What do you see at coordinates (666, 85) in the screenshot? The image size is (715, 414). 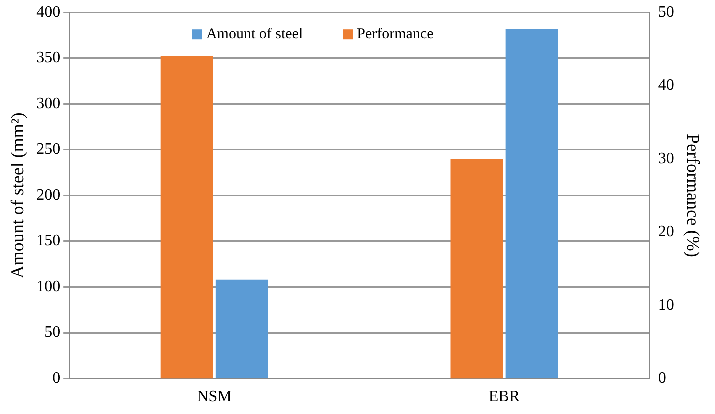 I see `y2-tick-label: 40` at bounding box center [666, 85].